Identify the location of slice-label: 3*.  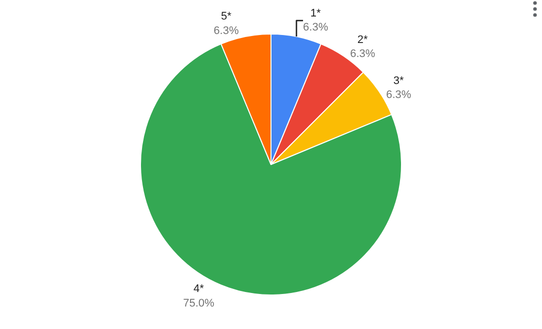
(399, 80).